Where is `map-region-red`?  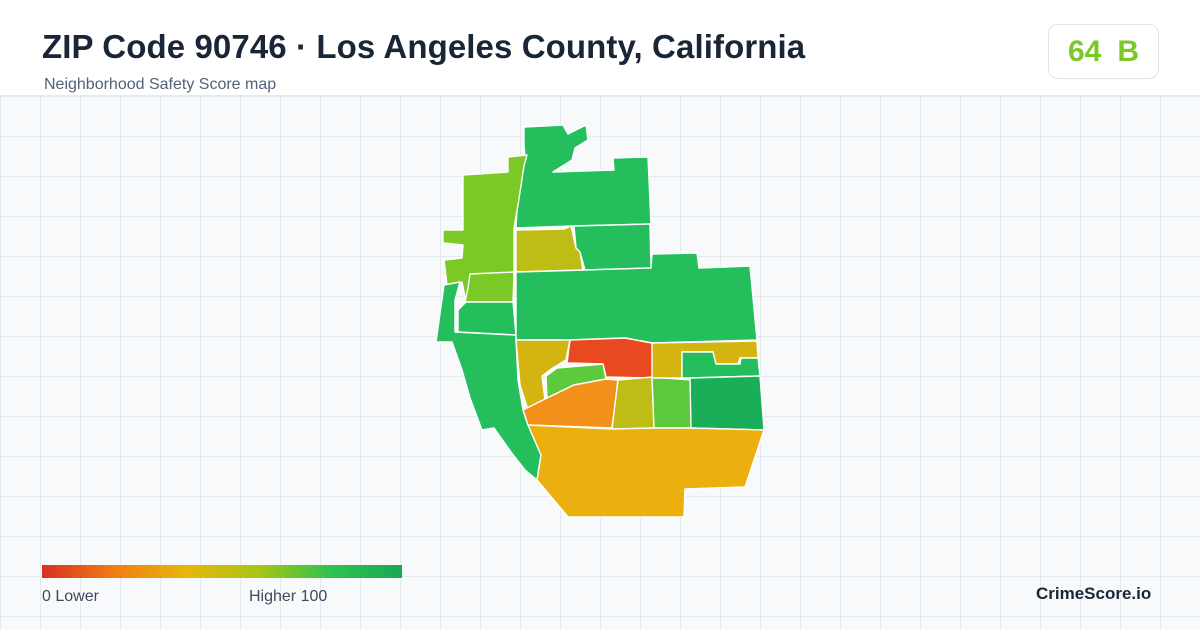 map-region-red is located at coordinates (610, 358).